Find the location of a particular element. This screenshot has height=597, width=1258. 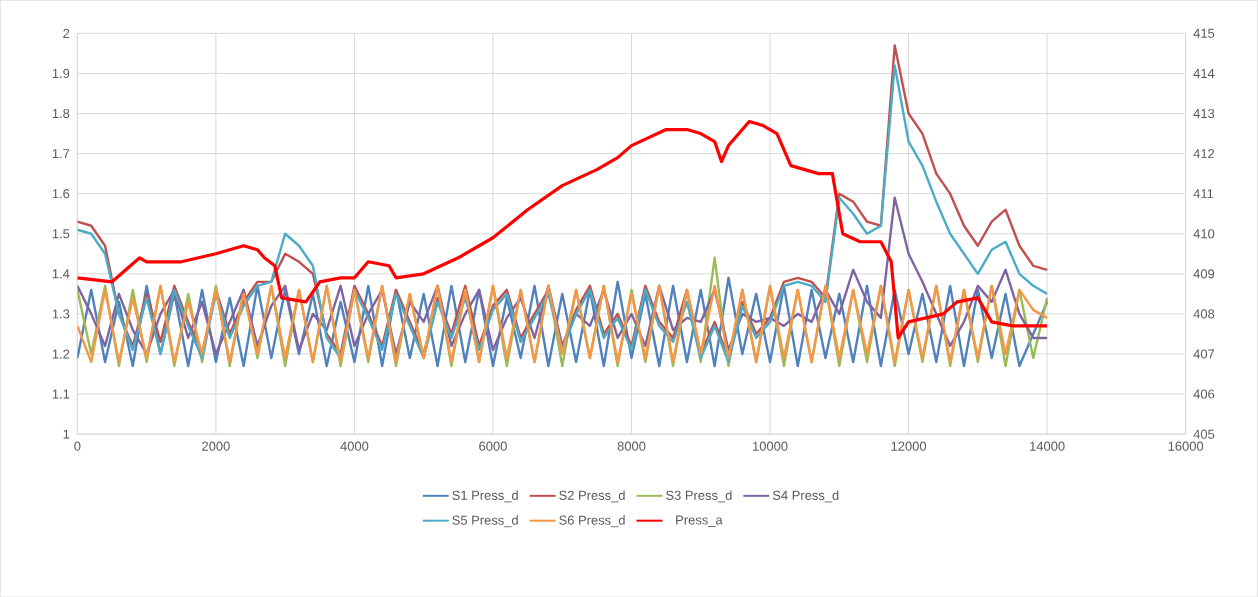

y2-tick-label: 414 is located at coordinates (1204, 73).